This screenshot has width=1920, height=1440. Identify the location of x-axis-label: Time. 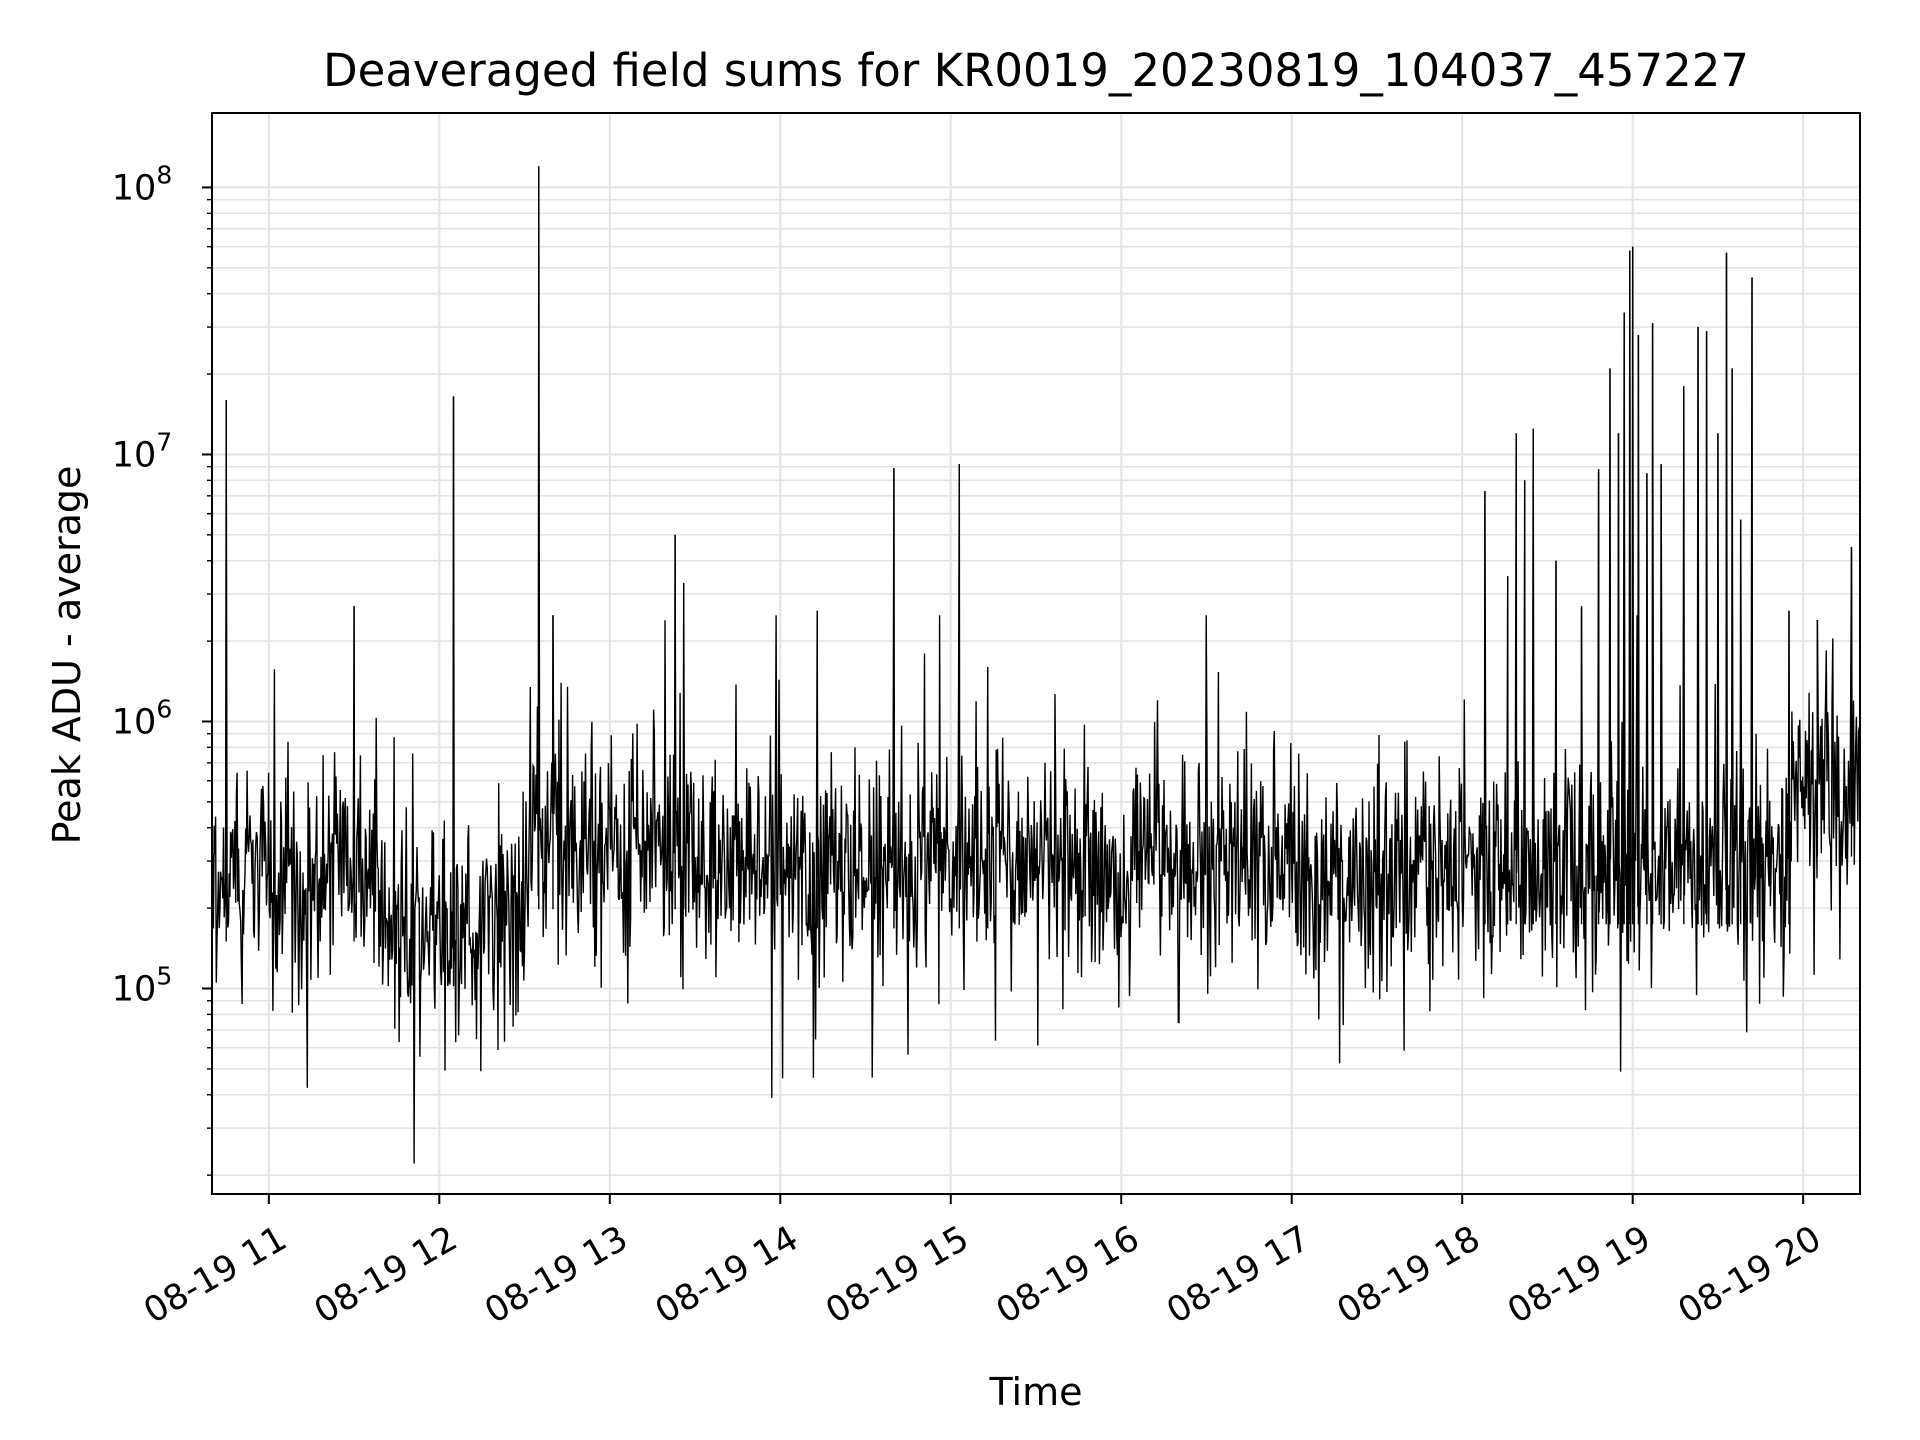
(1036, 1392).